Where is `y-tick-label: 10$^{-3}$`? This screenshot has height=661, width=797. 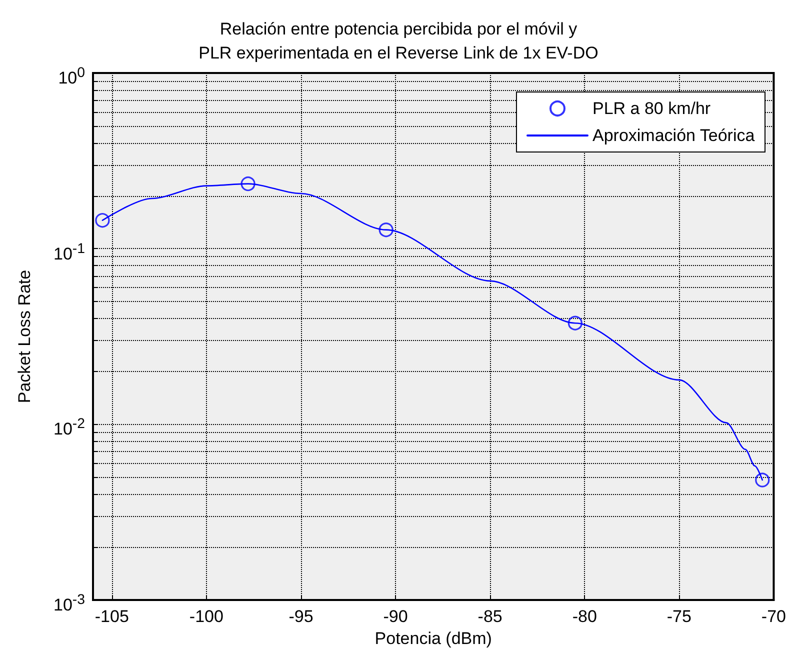
y-tick-label: 10$^{-3}$ is located at coordinates (69, 604).